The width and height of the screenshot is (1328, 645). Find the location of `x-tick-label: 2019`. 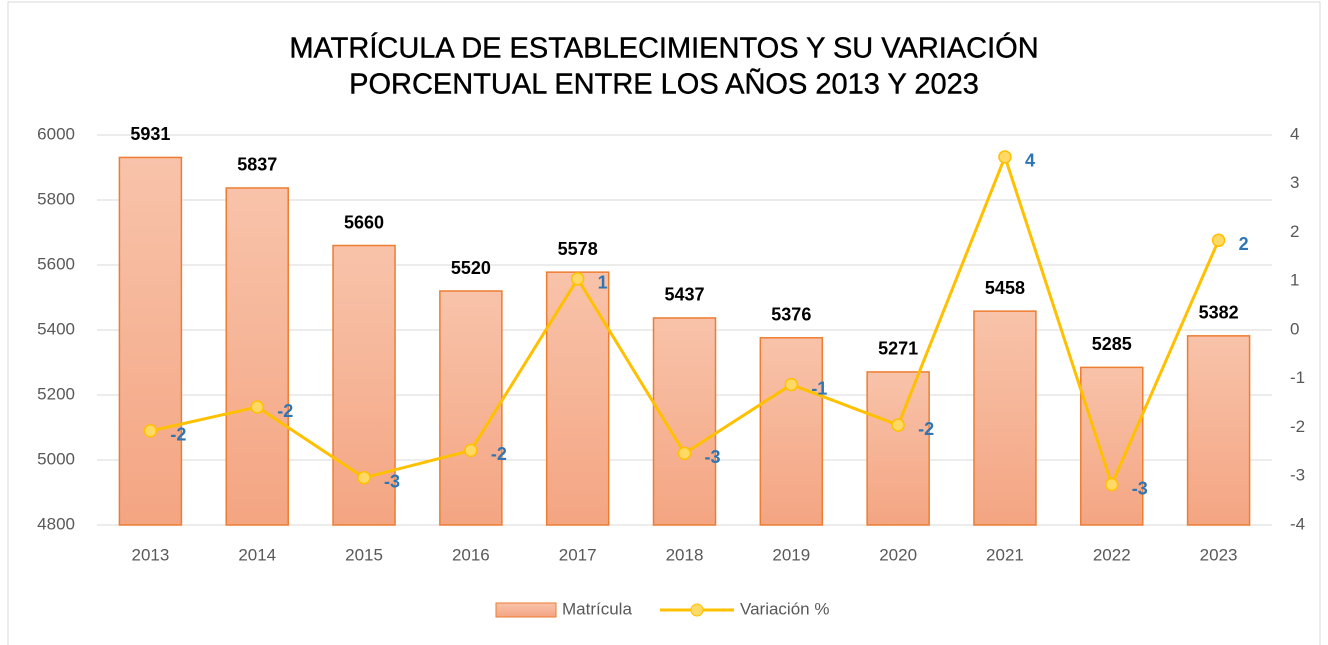

x-tick-label: 2019 is located at coordinates (791, 554).